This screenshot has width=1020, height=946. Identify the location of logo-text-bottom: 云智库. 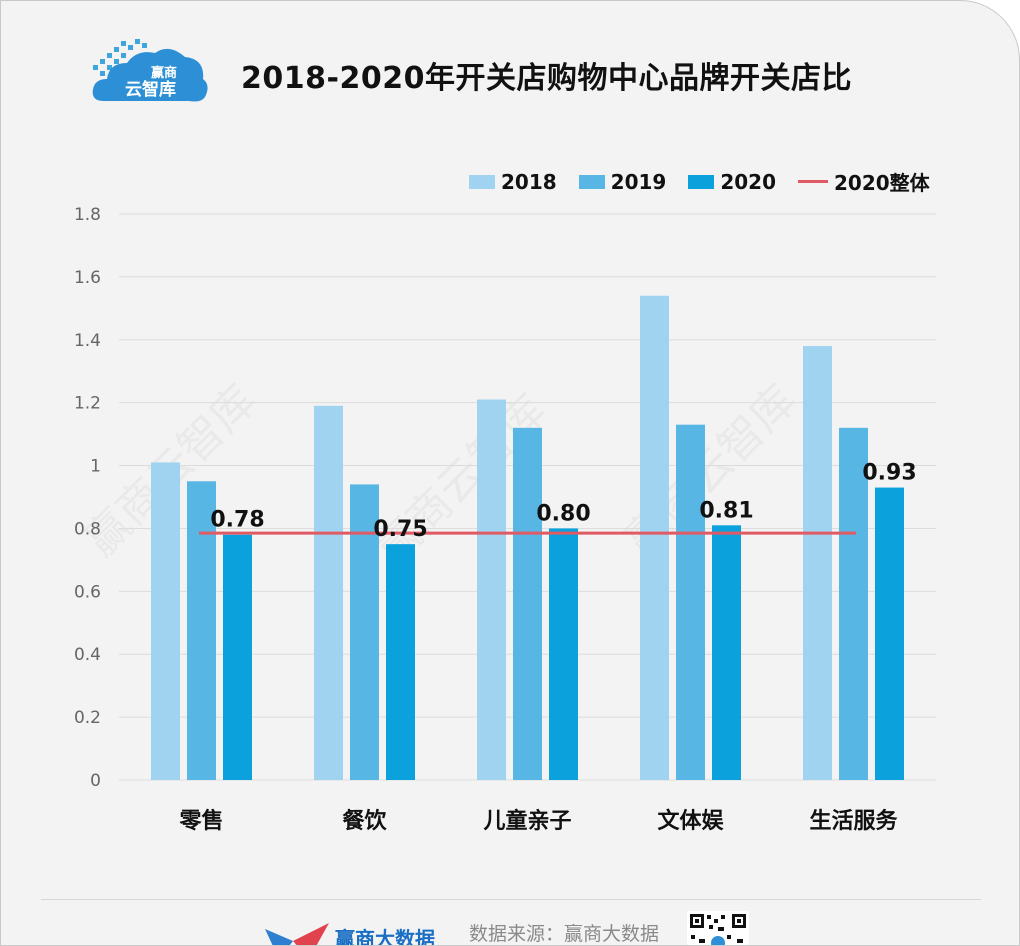
(150, 89).